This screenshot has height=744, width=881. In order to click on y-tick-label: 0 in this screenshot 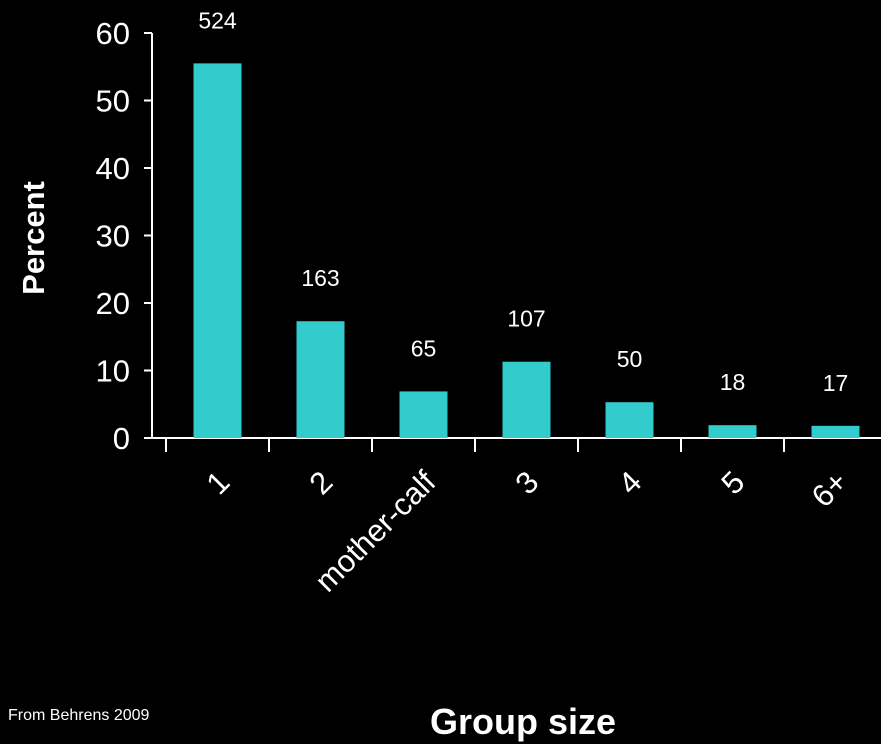, I will do `click(121, 438)`.